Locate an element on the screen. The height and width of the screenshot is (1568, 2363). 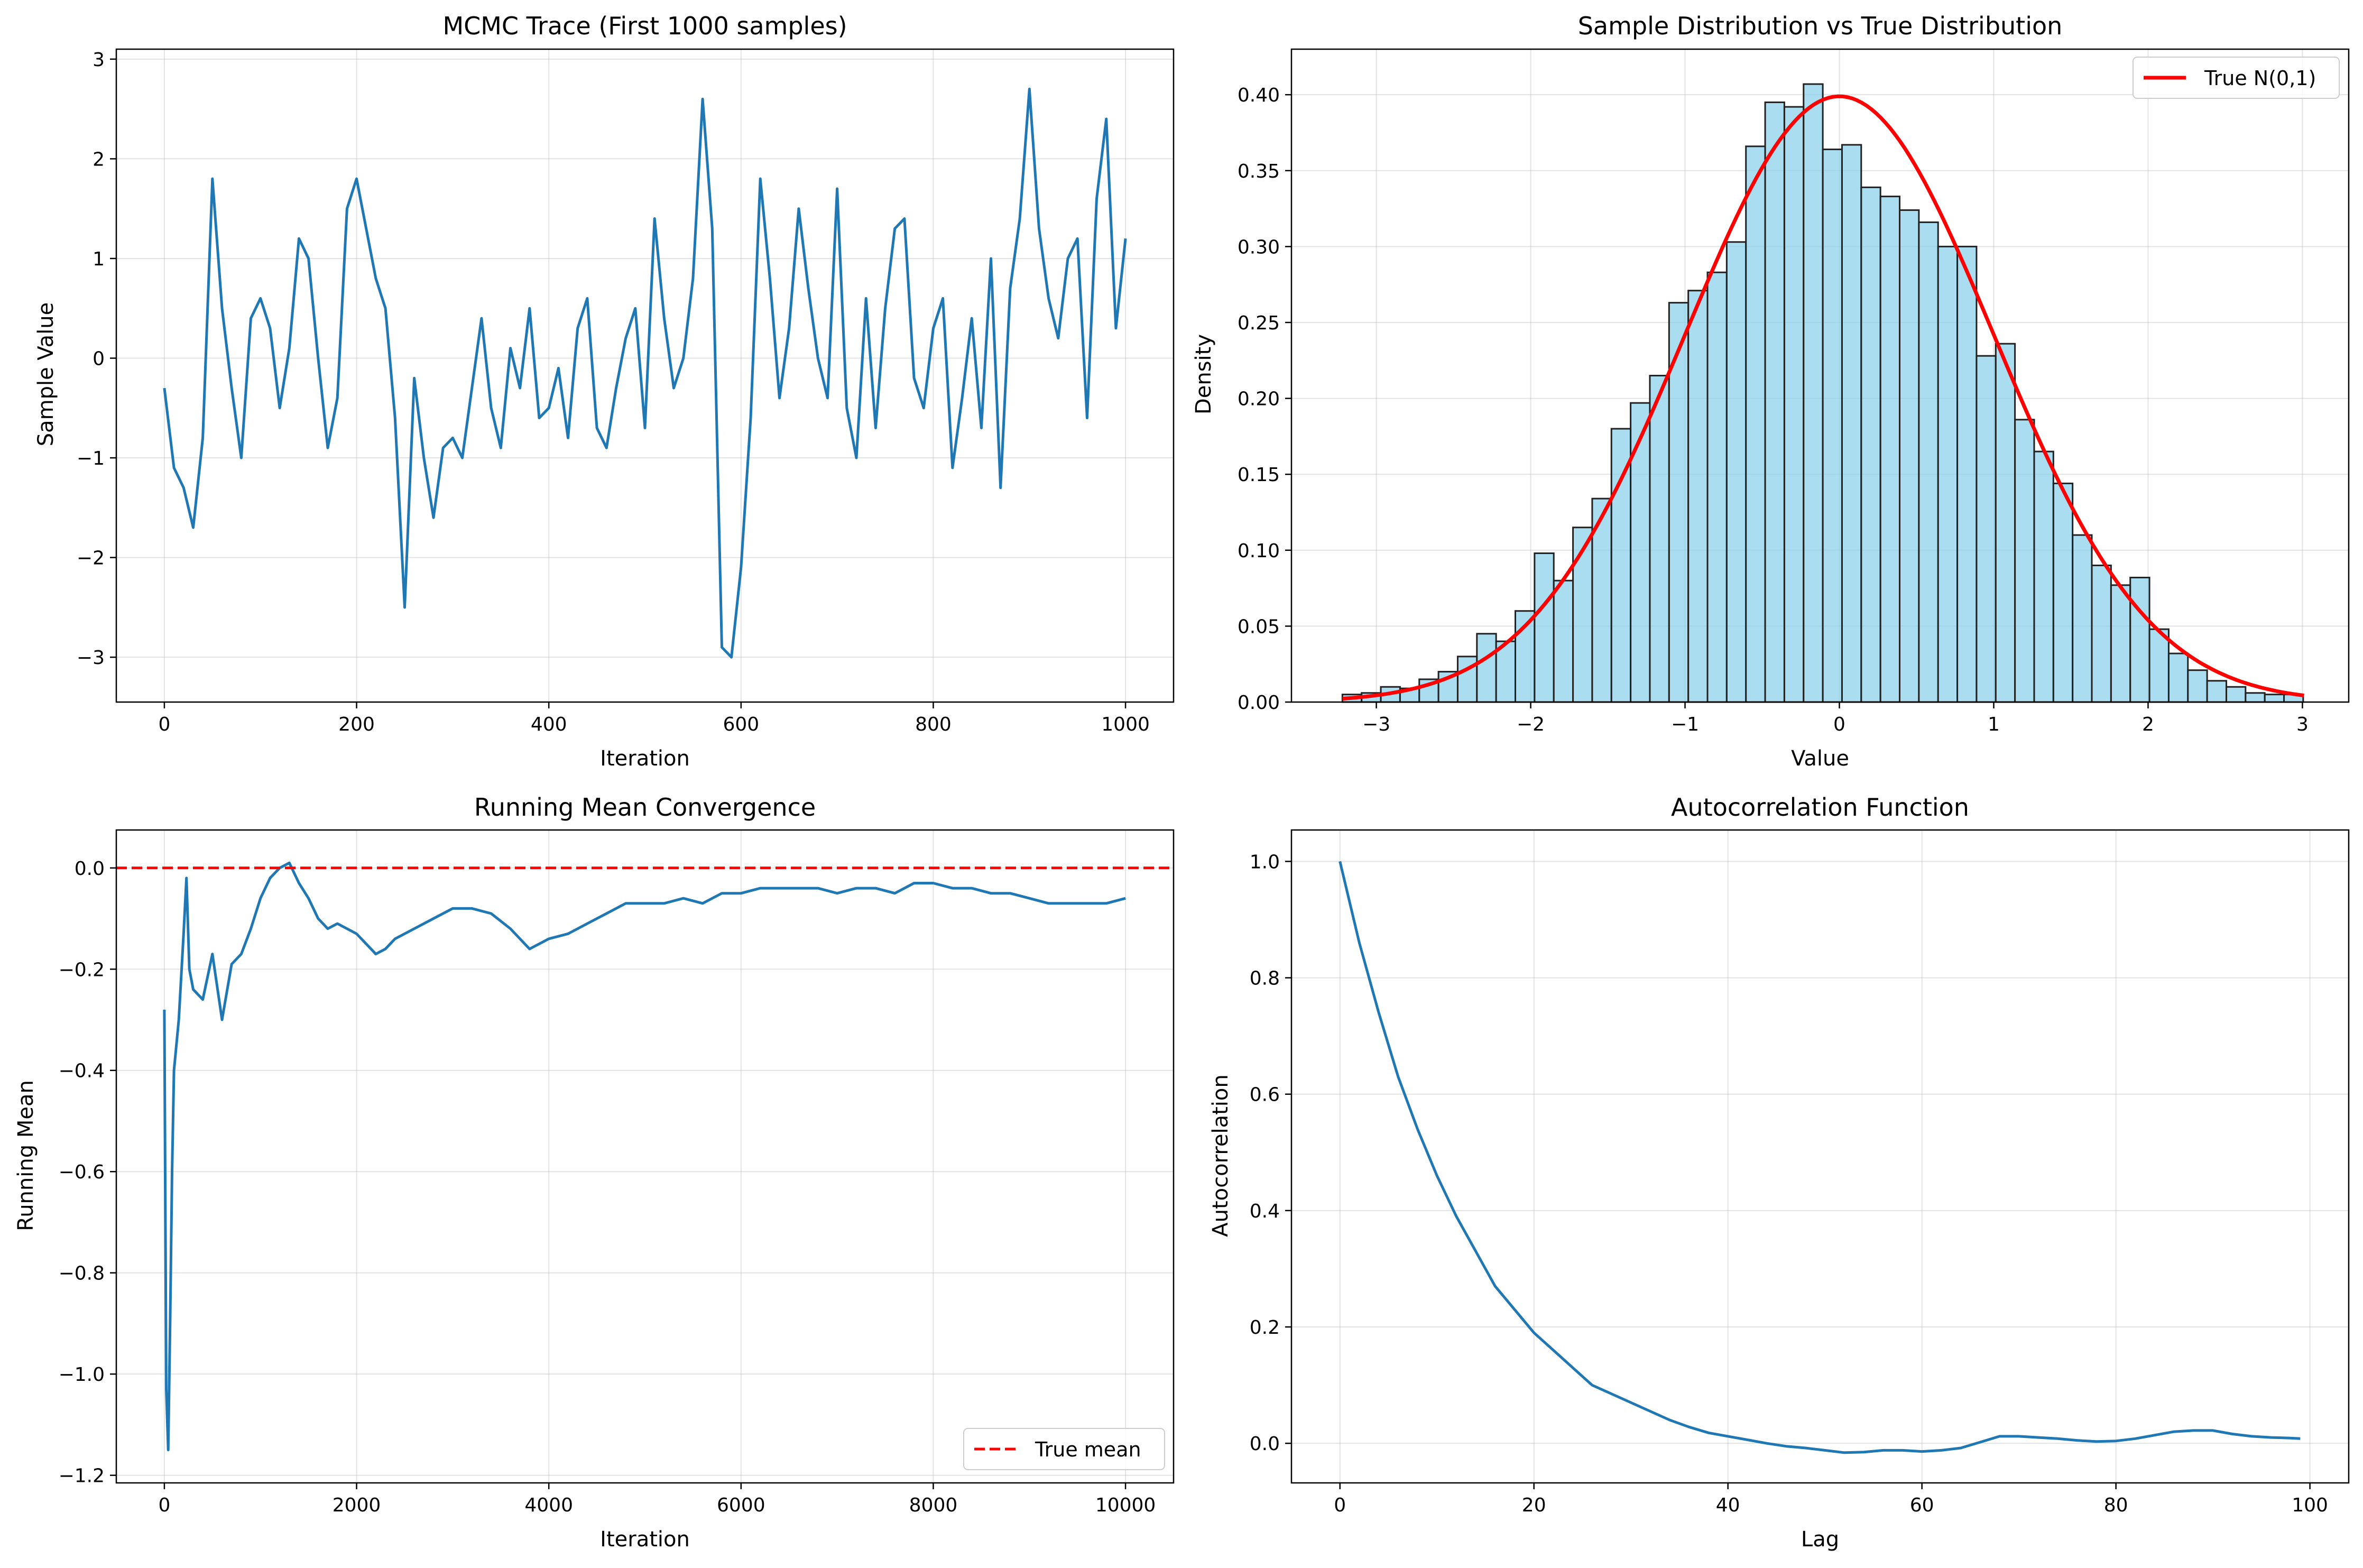
hist-ytick-label-2: 0.10 is located at coordinates (1259, 551).